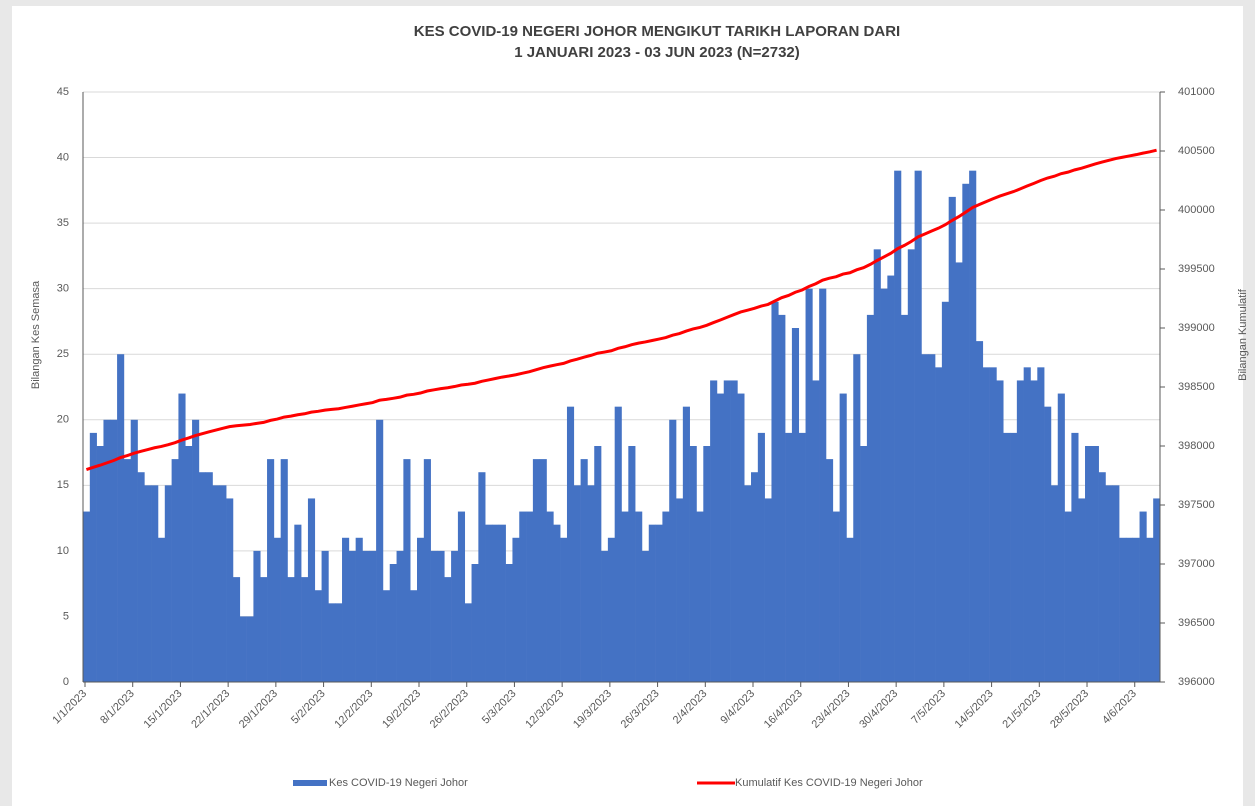 Image resolution: width=1255 pixels, height=806 pixels. Describe the element at coordinates (1196, 505) in the screenshot. I see `y2-tick-label: 397500` at that location.